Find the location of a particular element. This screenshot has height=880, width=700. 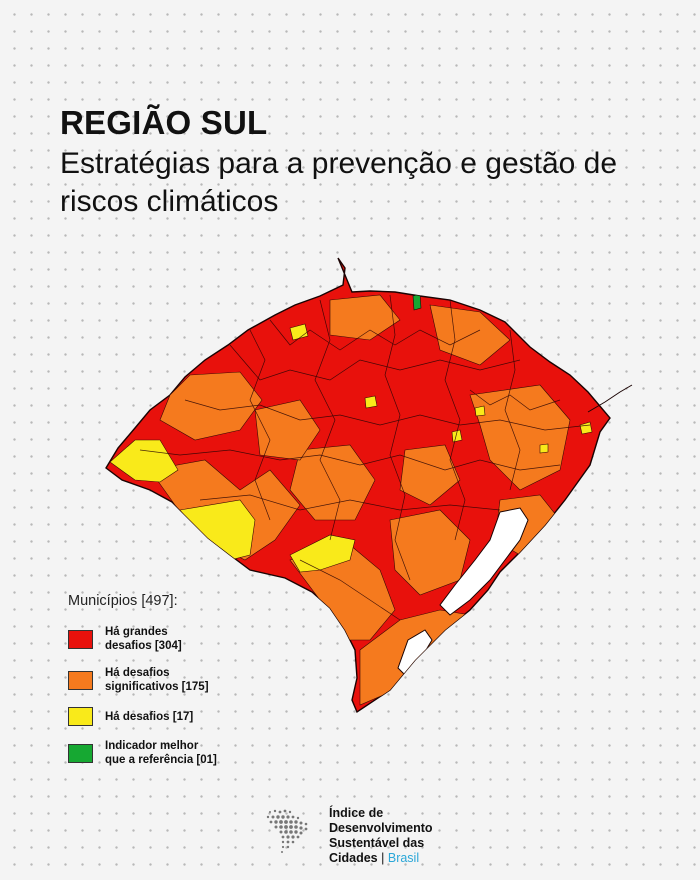

region-yellow-far-west is located at coordinates (144, 461).